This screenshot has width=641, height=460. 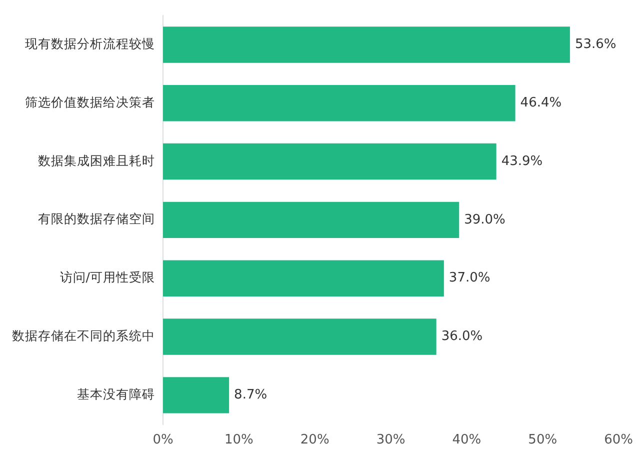 I want to click on y-tick-label: 数据存储在不同的系统中, so click(x=83, y=336).